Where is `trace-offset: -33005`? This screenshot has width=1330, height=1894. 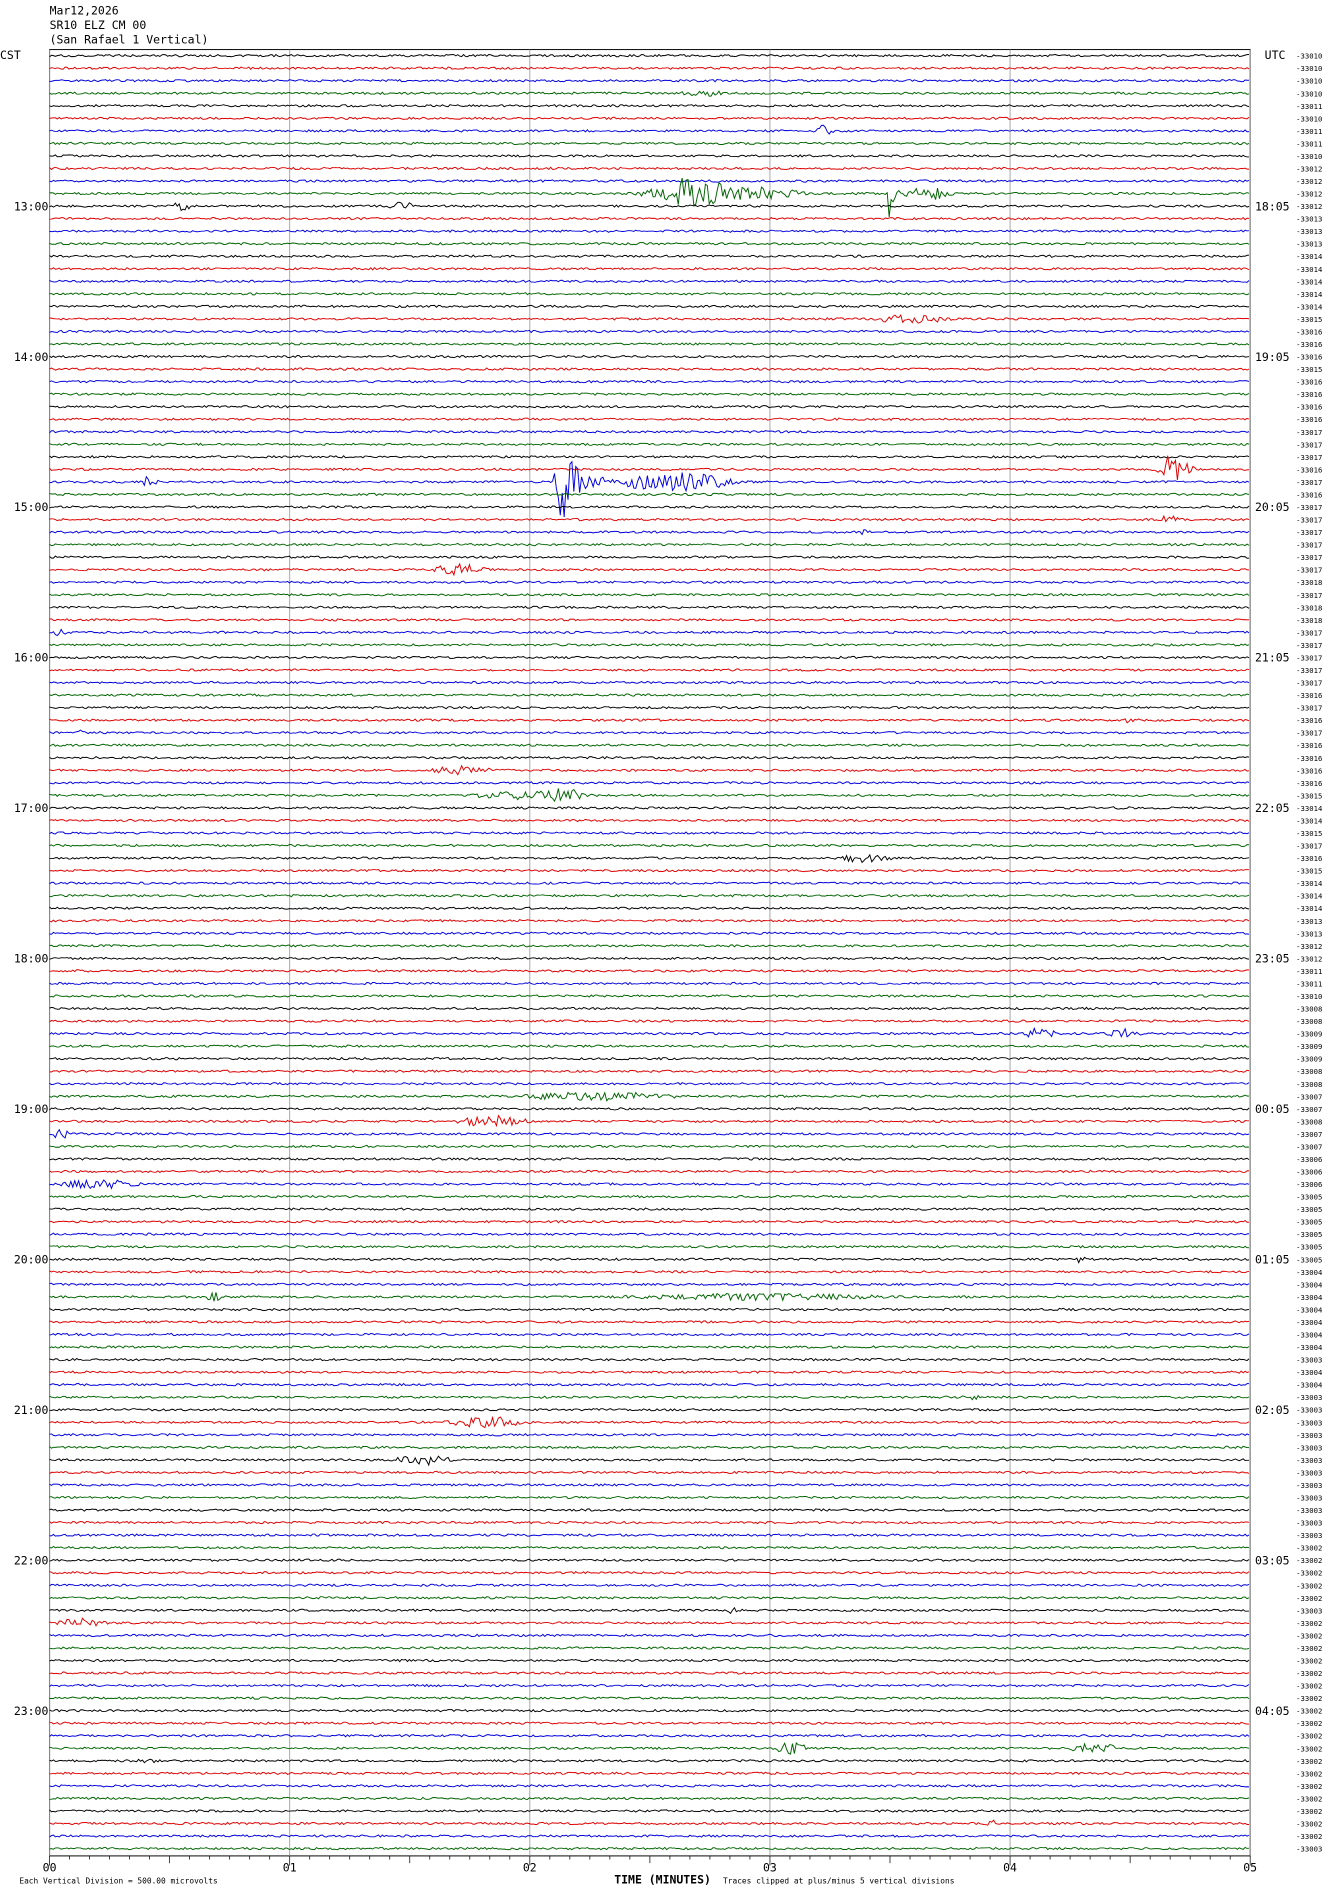
trace-offset: -33005 is located at coordinates (1309, 1259).